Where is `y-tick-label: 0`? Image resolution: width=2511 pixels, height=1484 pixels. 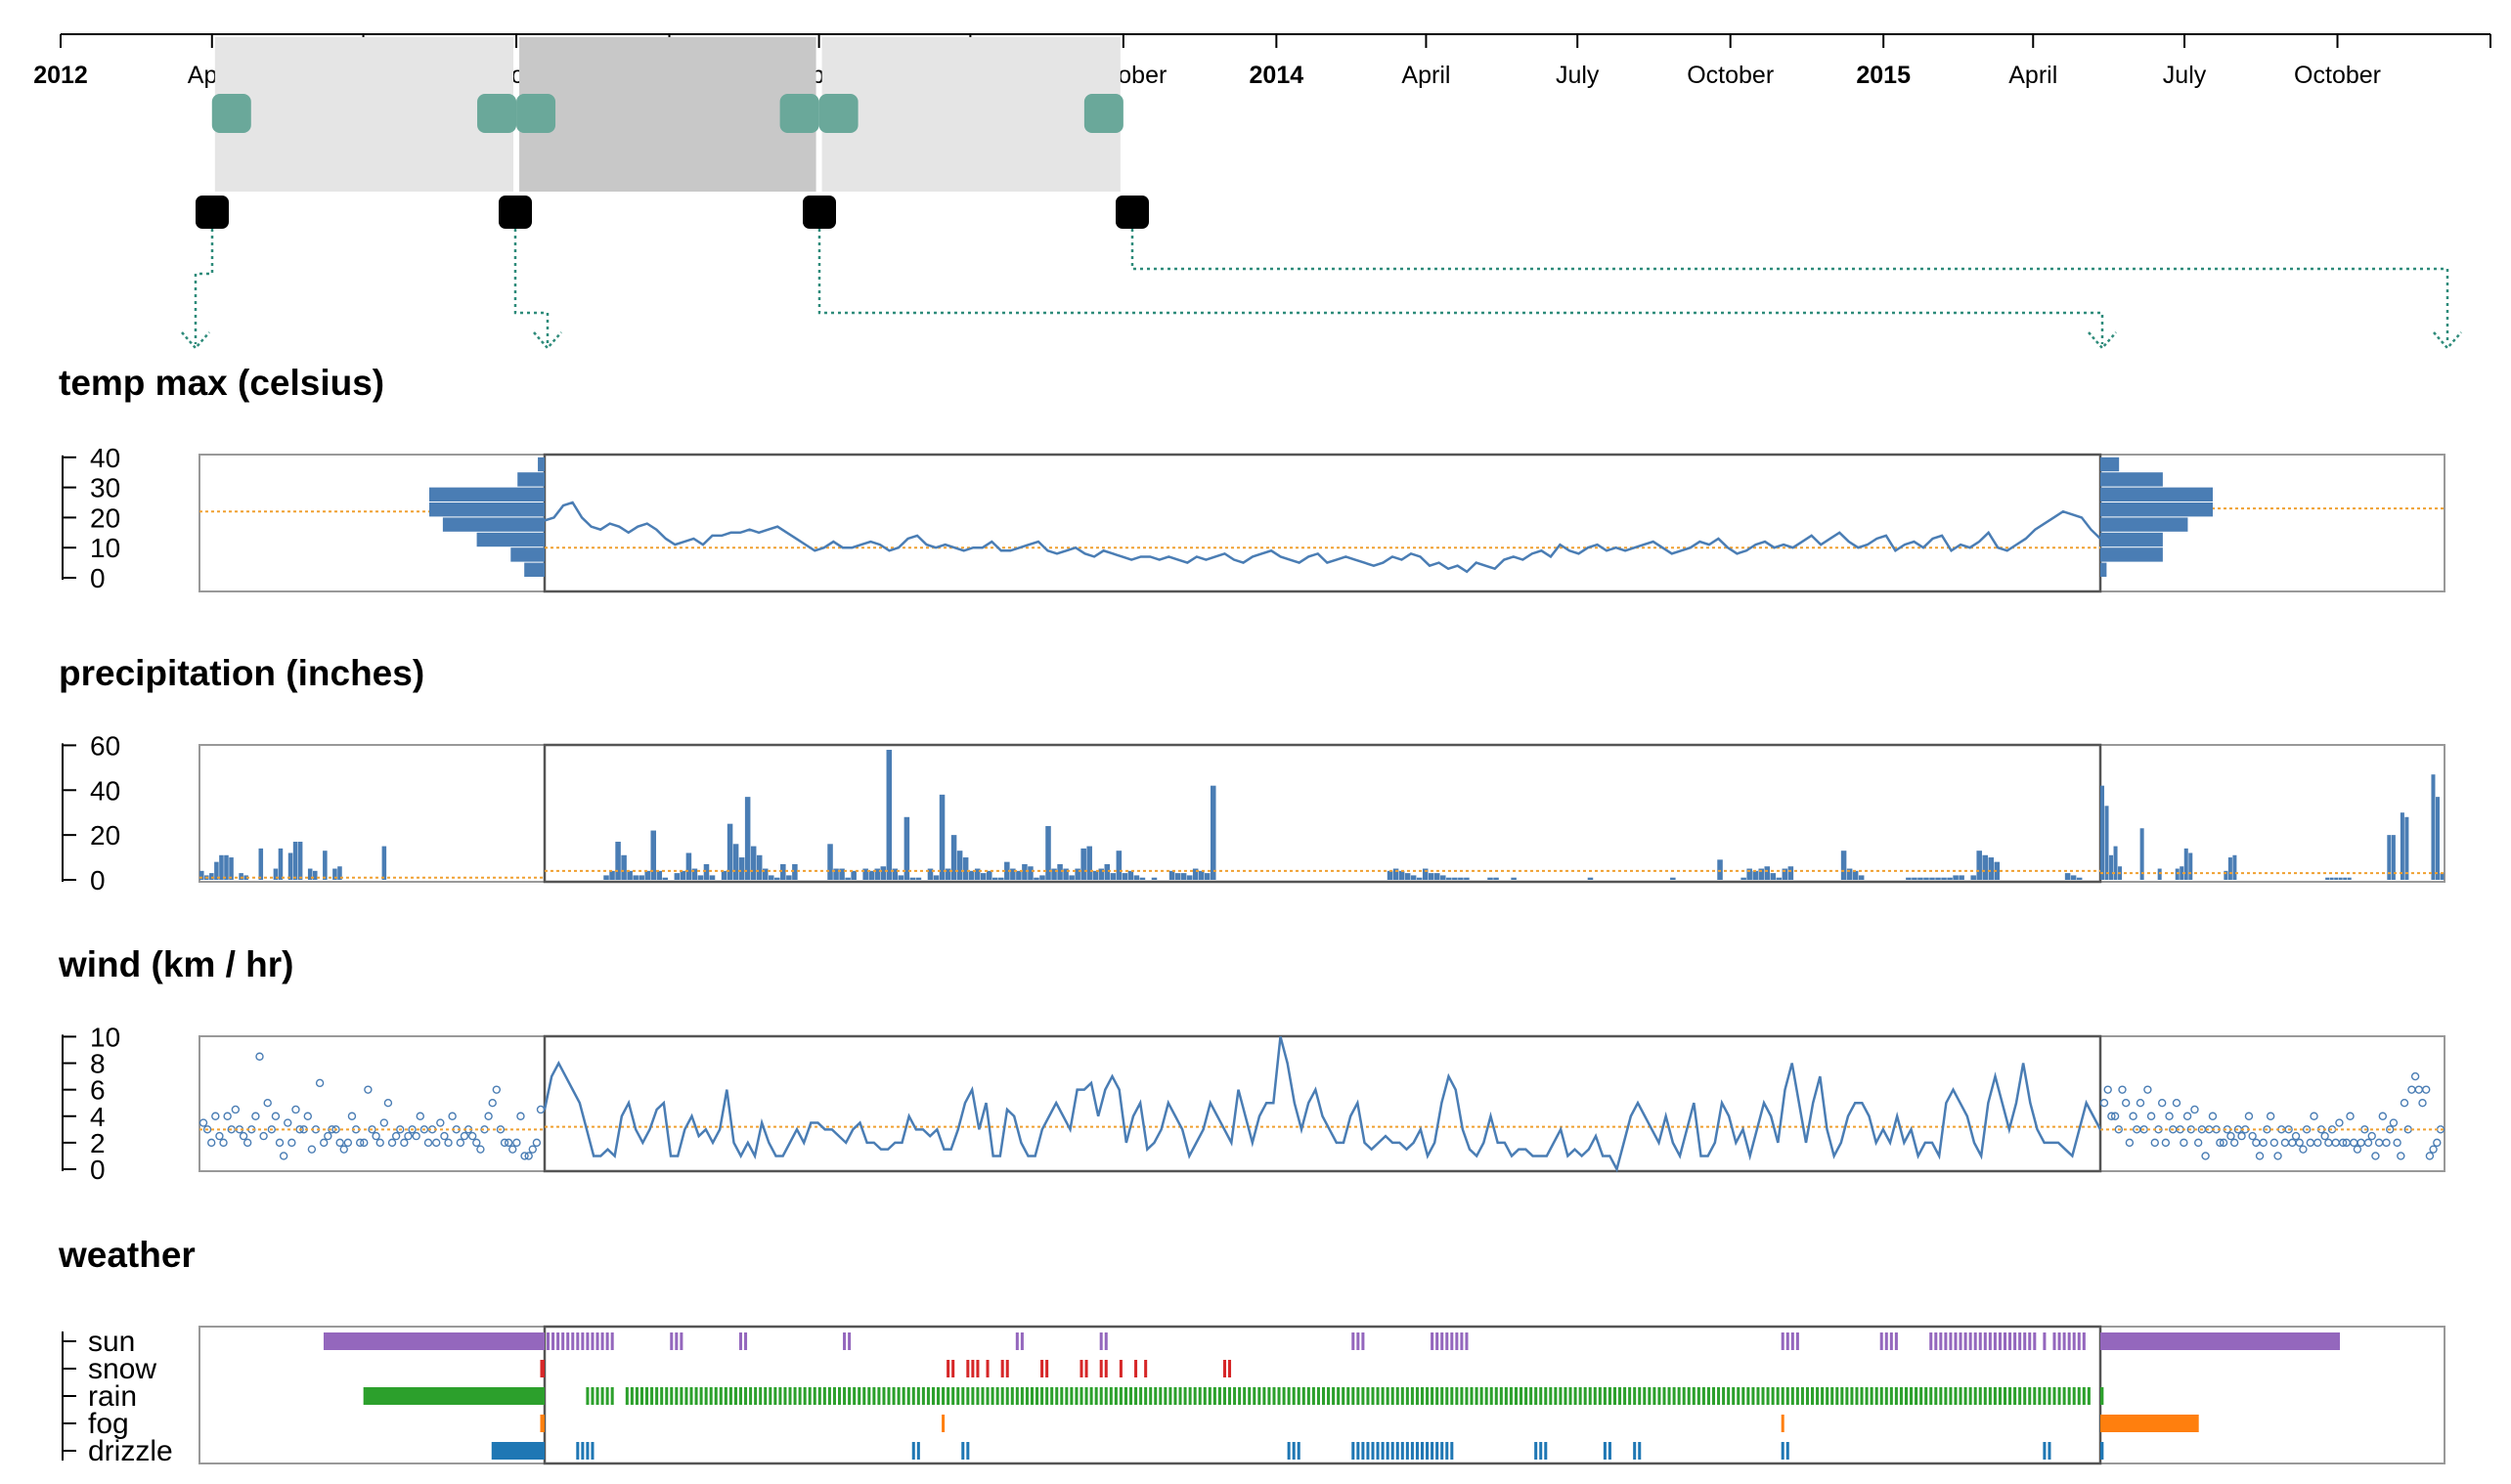 y-tick-label: 0 is located at coordinates (98, 880).